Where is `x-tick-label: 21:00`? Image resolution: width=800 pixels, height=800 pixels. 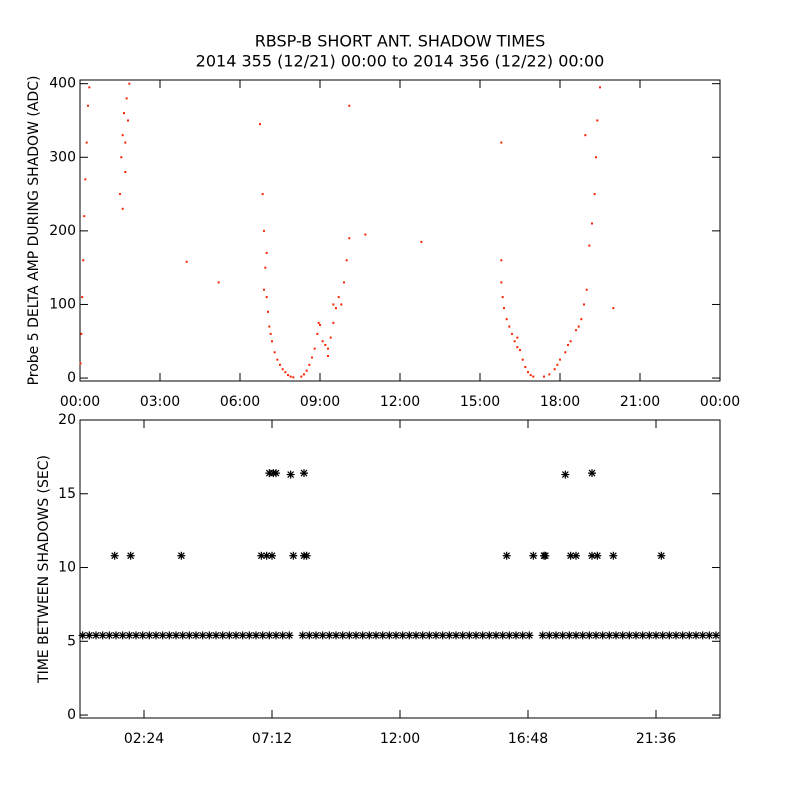
x-tick-label: 21:00 is located at coordinates (640, 402).